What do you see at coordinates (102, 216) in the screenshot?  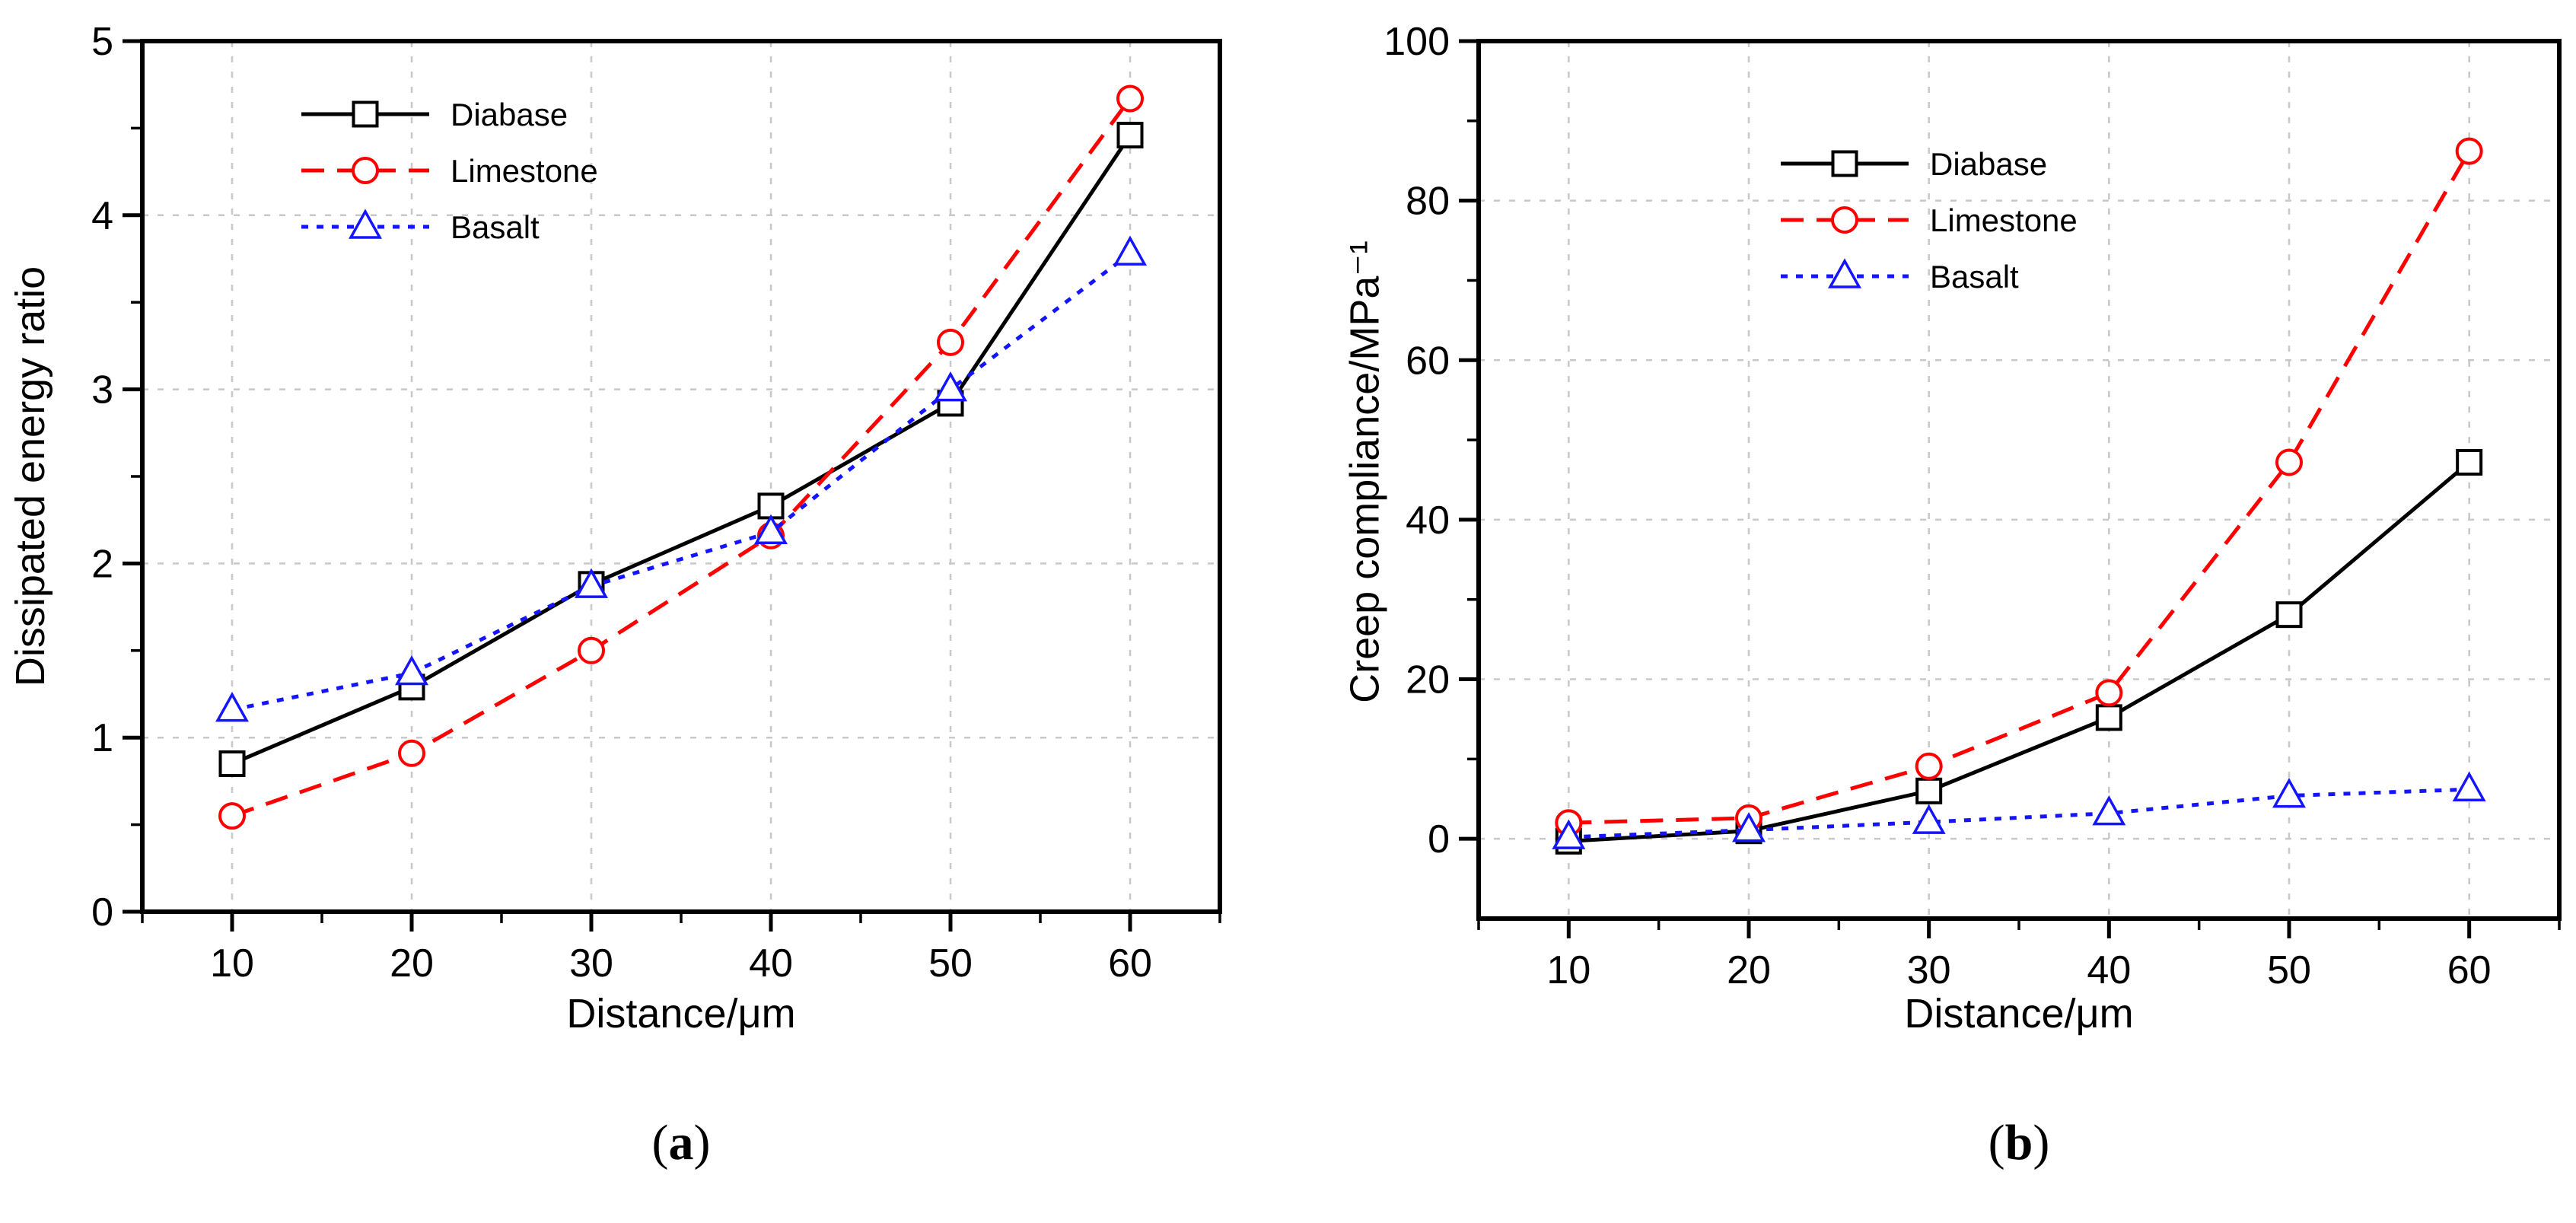 I see `y-tick-label: 4` at bounding box center [102, 216].